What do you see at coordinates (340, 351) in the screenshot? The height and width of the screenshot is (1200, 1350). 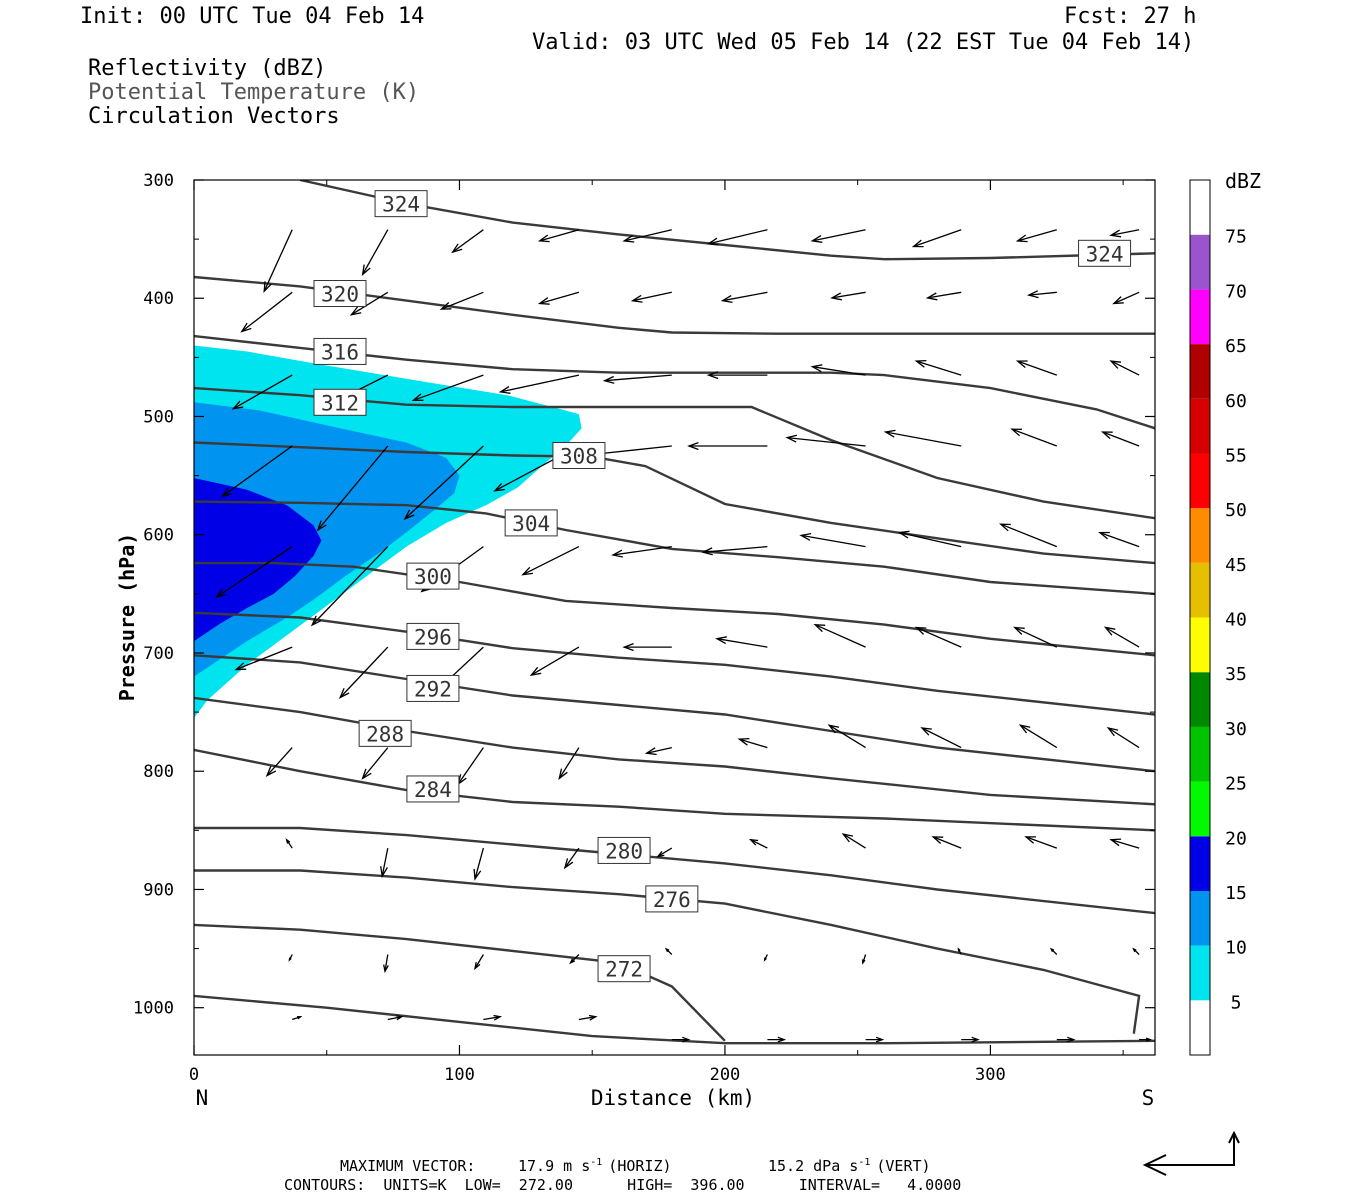 I see `contour-label-316: 316` at bounding box center [340, 351].